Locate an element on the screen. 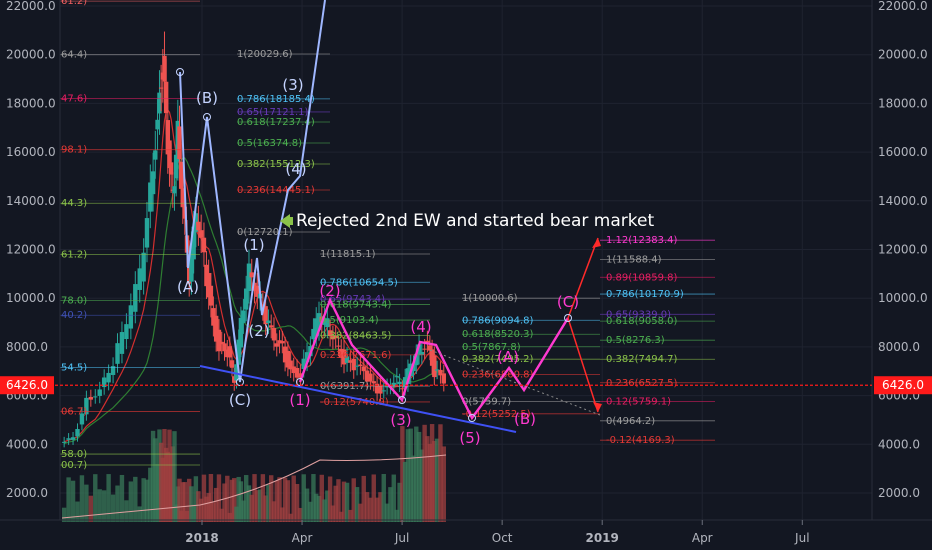  volume-bars is located at coordinates (254, 473).